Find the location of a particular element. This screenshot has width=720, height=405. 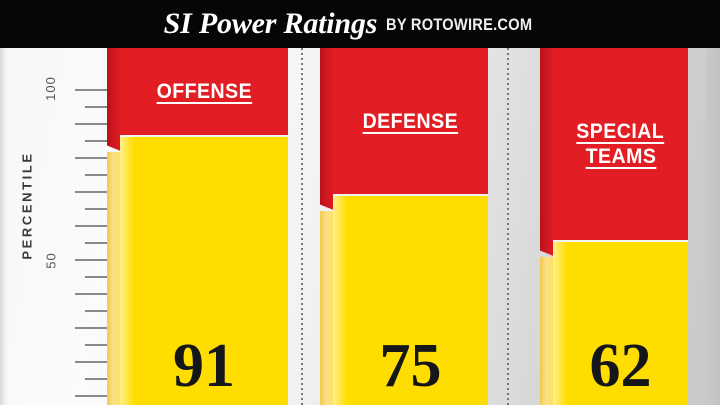

y-axis-label-100: 100 is located at coordinates (50, 88).